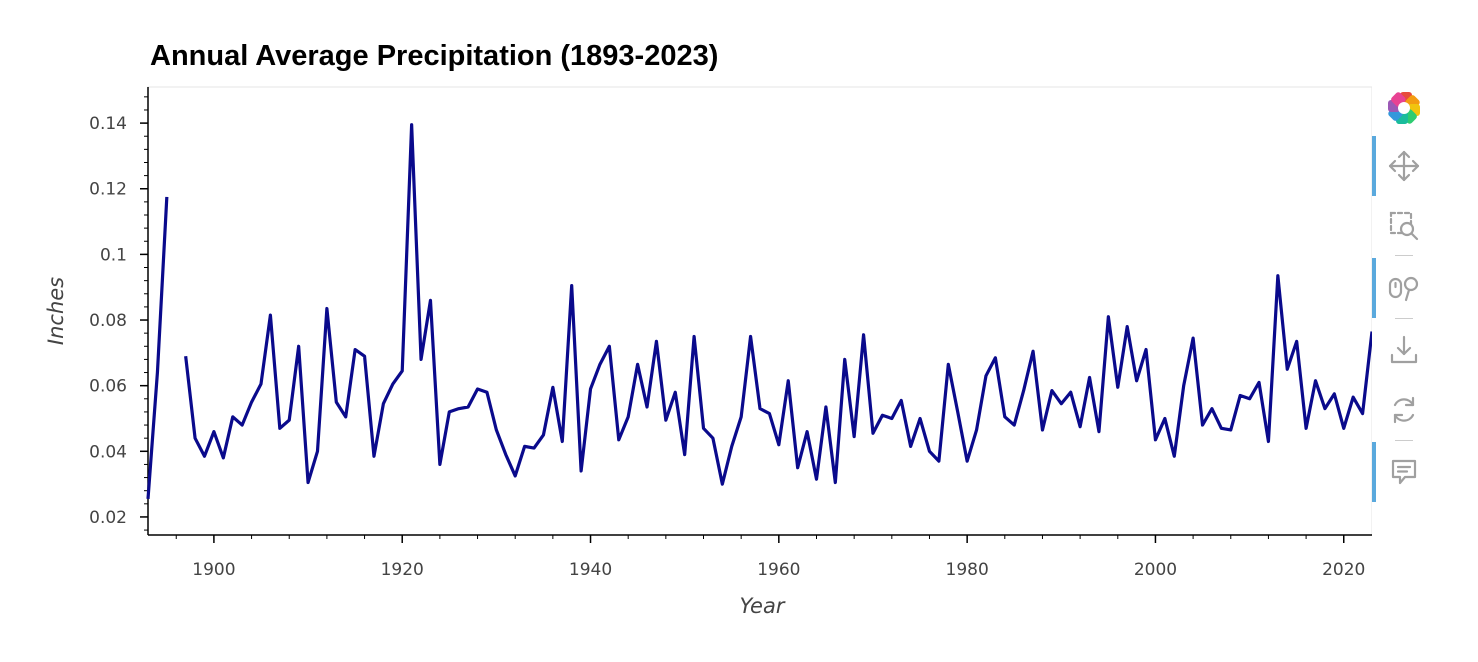 The height and width of the screenshot is (662, 1478). I want to click on x-axis-title: Year, so click(763, 606).